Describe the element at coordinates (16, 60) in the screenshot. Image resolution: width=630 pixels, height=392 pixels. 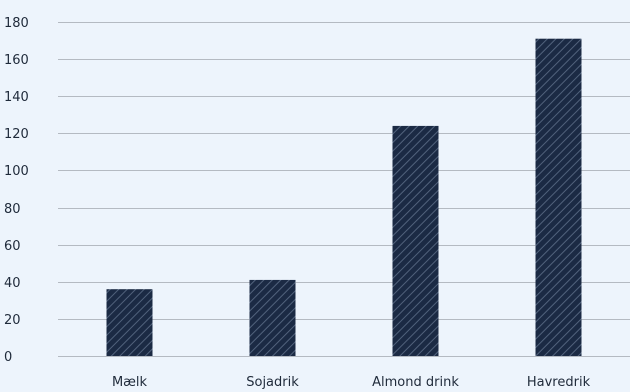
I see `y-tick-label: 160` at that location.